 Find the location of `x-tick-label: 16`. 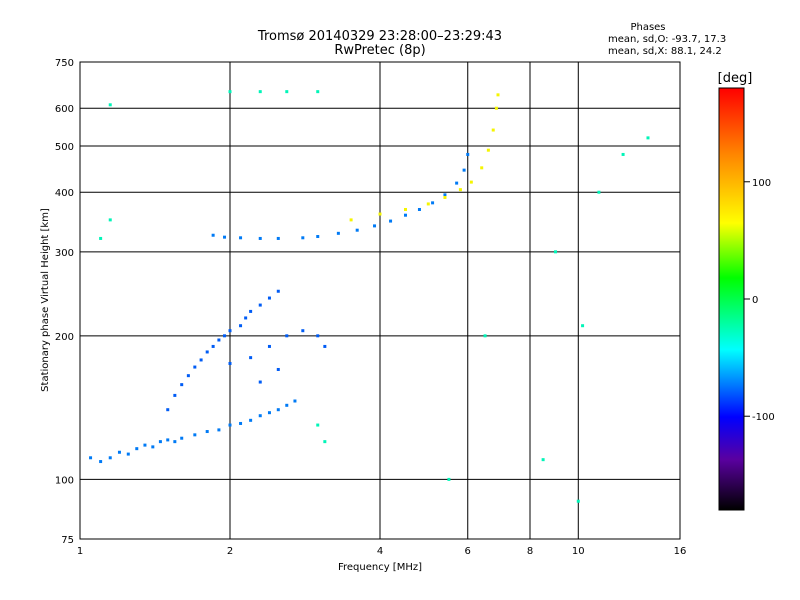

x-tick-label: 16 is located at coordinates (680, 551).